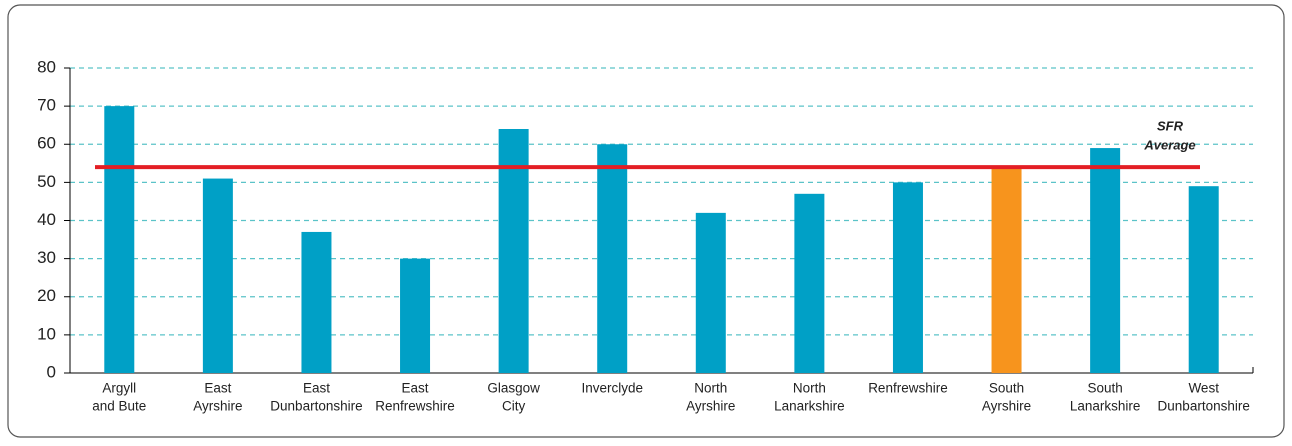 This screenshot has width=1292, height=446. Describe the element at coordinates (46, 333) in the screenshot. I see `y-tick-label: 10` at that location.